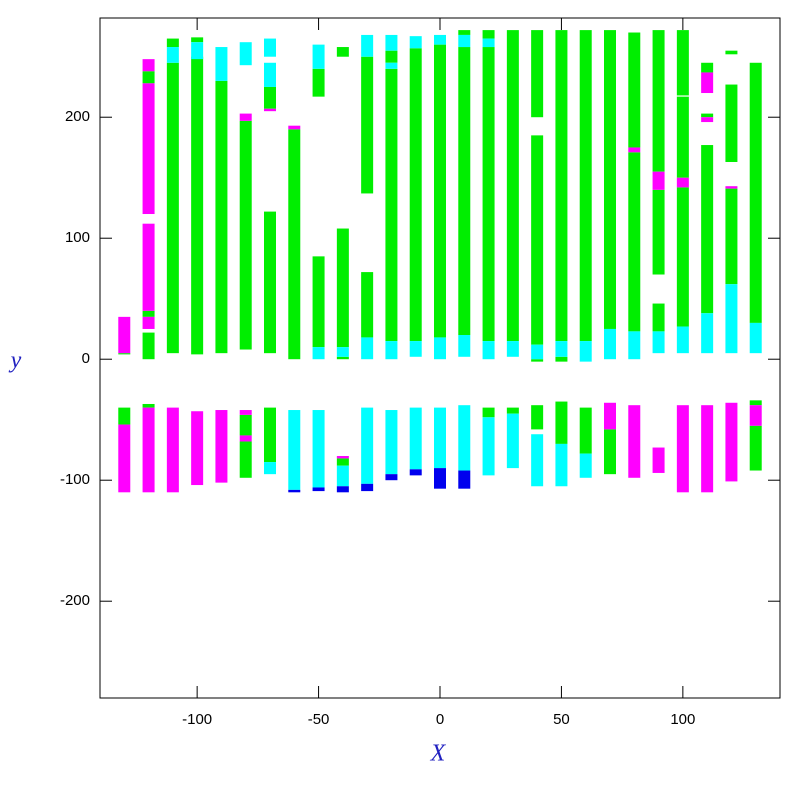 This screenshot has height=797, width=797. Describe the element at coordinates (561, 719) in the screenshot. I see `x-tick-label: 50` at that location.